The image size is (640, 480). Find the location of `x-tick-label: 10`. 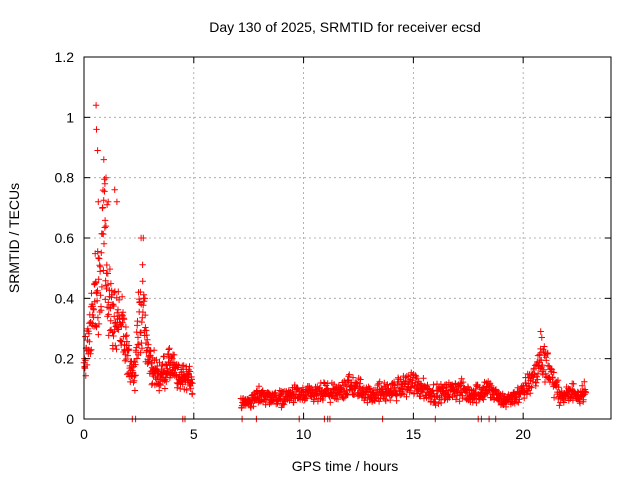

x-tick-label: 10 is located at coordinates (304, 434).